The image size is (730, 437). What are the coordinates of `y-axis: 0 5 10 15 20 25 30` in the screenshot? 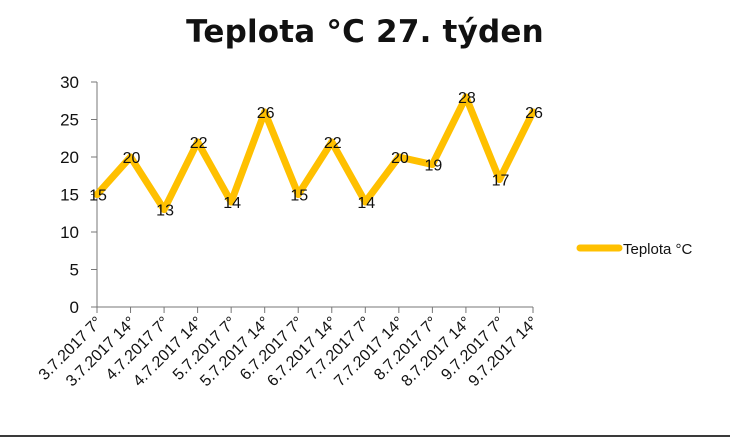 It's located at (79, 195).